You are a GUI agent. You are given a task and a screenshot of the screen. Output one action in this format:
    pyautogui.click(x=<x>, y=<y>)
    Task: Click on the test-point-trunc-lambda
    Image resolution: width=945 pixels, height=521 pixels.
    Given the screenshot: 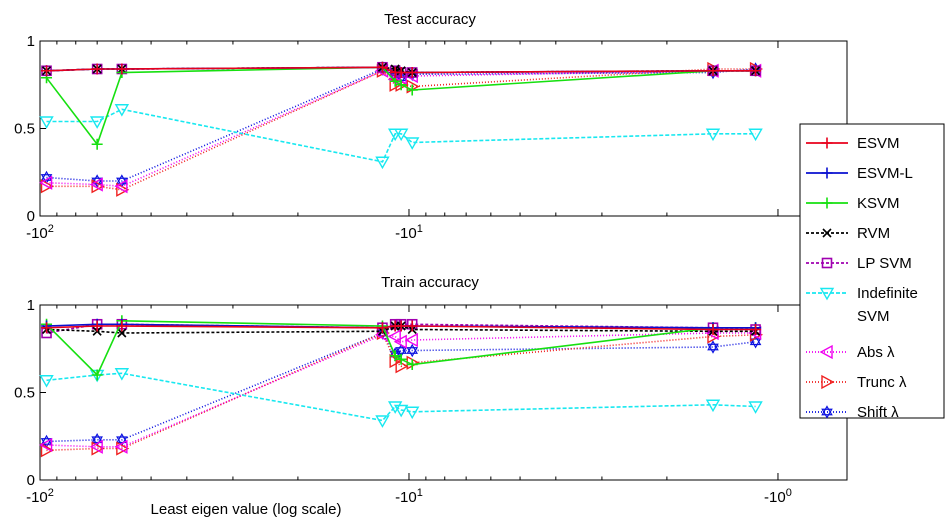 What is the action you would take?
    pyautogui.click(x=98, y=186)
    